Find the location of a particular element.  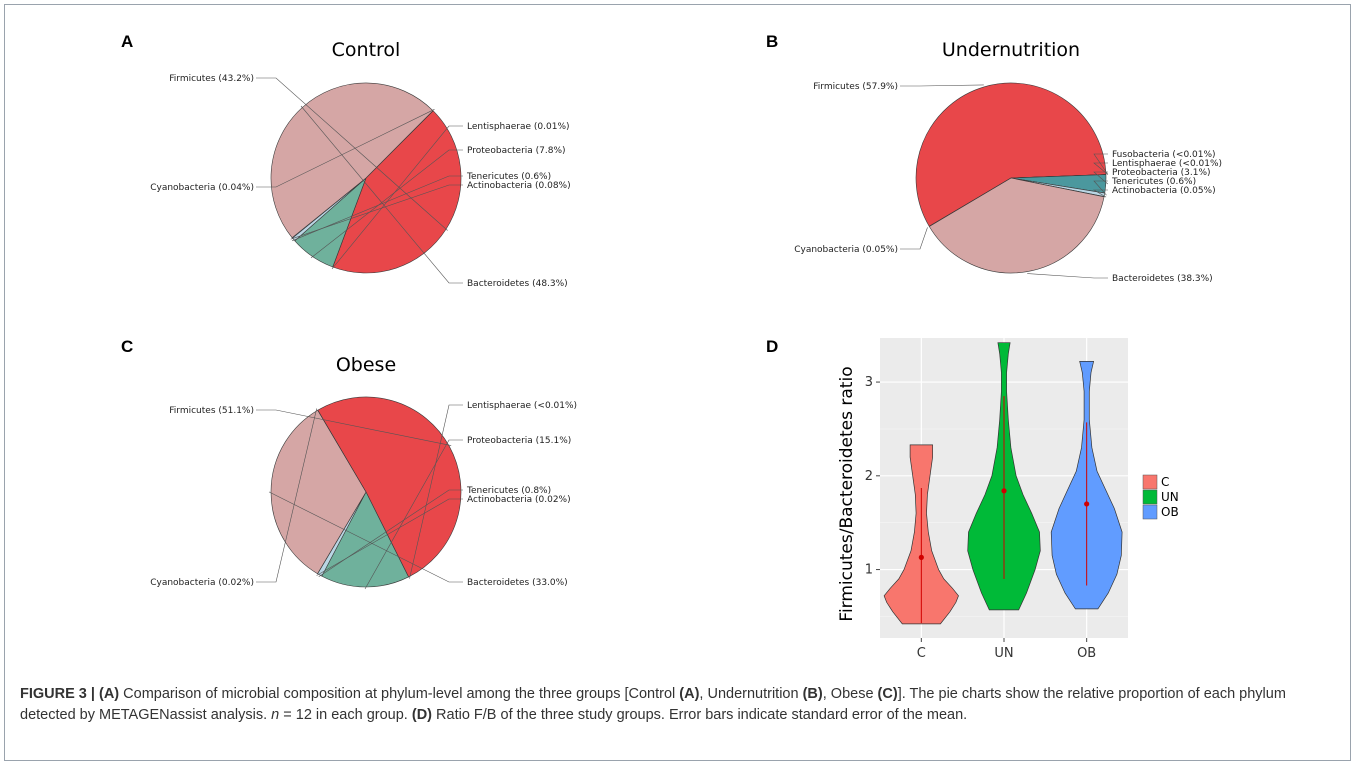

caption-tag-d: (D) is located at coordinates (422, 715).